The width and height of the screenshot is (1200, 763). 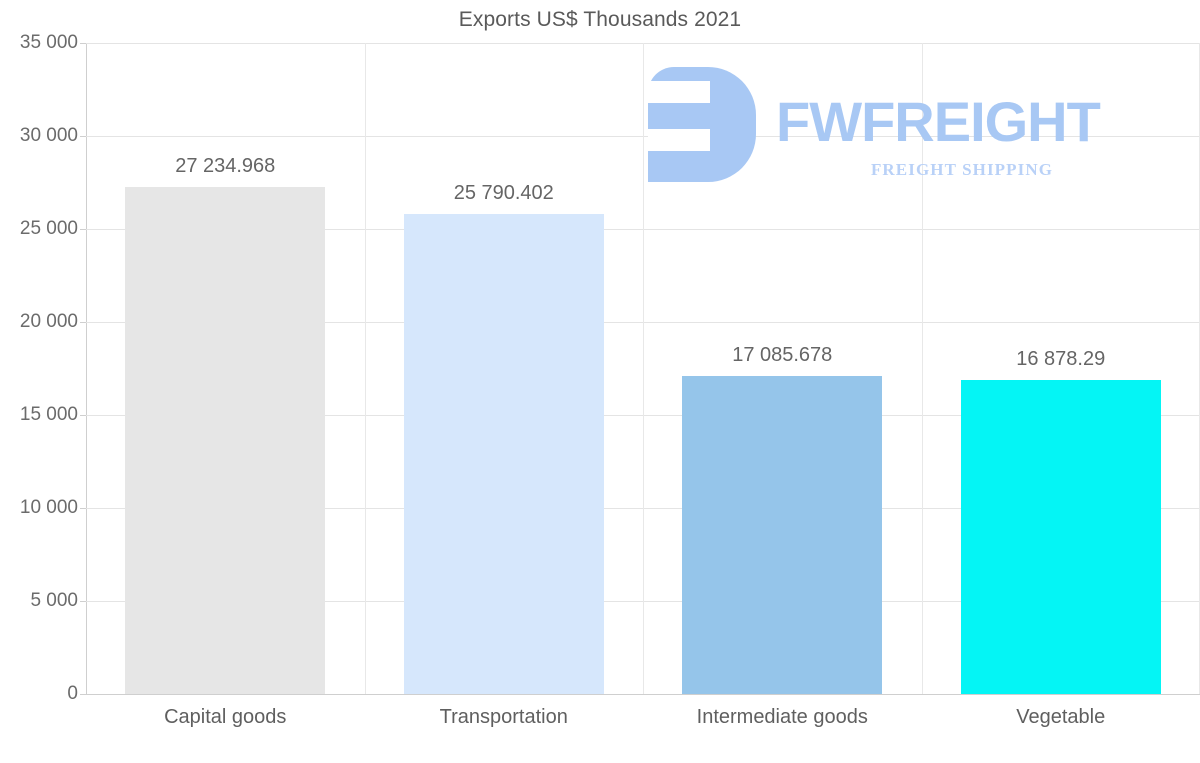 I want to click on bar-value-label: 16 878.29, so click(x=1061, y=359).